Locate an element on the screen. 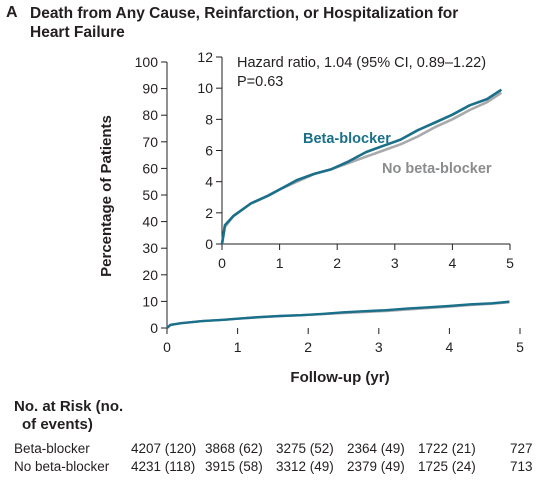 This screenshot has width=546, height=484. x-tick-label: 1 is located at coordinates (238, 347).